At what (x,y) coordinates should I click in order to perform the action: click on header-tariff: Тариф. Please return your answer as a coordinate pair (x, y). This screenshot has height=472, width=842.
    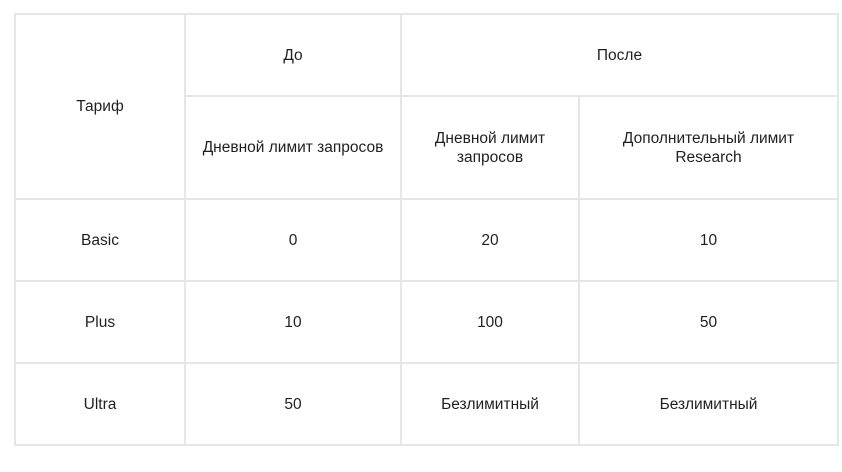
    Looking at the image, I should click on (100, 106).